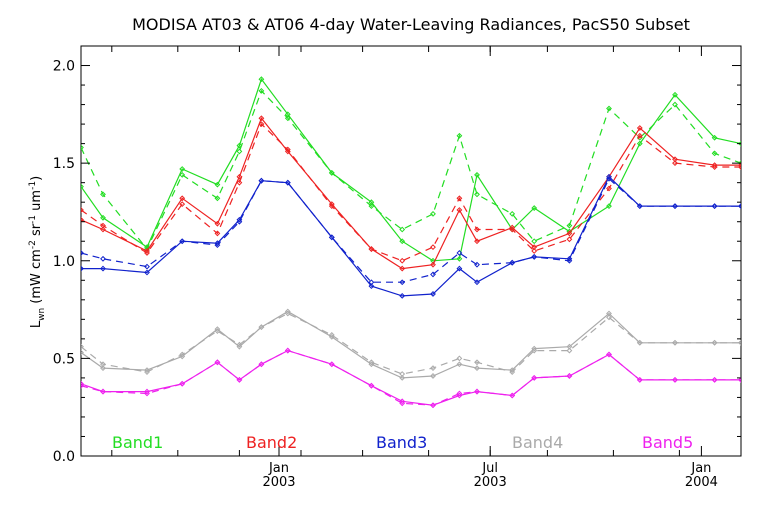  What do you see at coordinates (411, 378) in the screenshot?
I see `series-band5-dashed` at bounding box center [411, 378].